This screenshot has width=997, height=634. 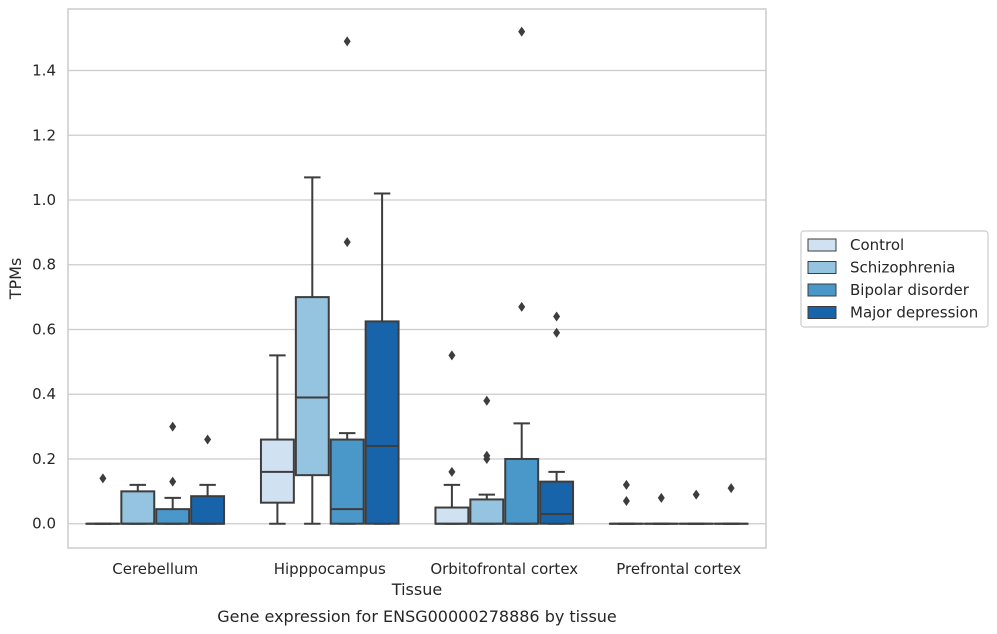 I want to click on x-tick-label: Prefrontal cortex, so click(x=678, y=569).